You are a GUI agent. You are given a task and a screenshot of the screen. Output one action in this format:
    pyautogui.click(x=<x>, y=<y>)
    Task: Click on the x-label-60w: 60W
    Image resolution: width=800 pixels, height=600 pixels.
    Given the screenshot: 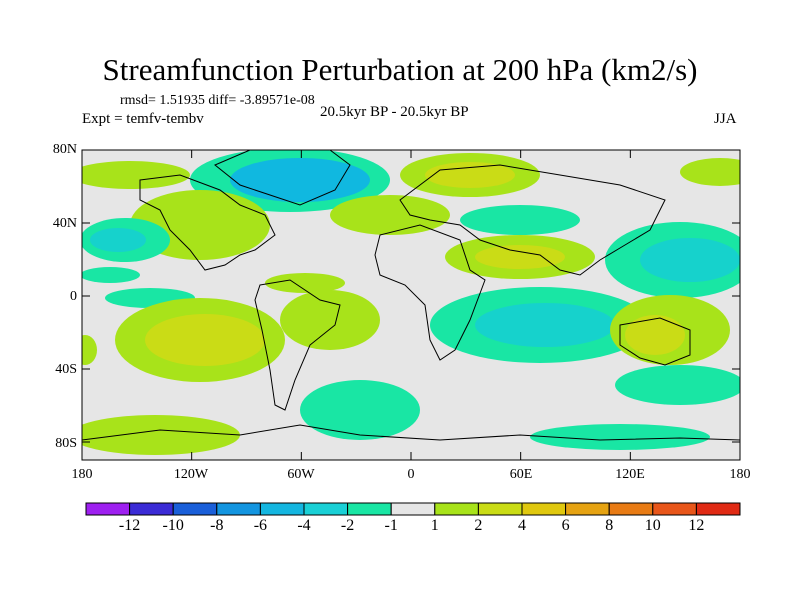 What is the action you would take?
    pyautogui.click(x=301, y=474)
    